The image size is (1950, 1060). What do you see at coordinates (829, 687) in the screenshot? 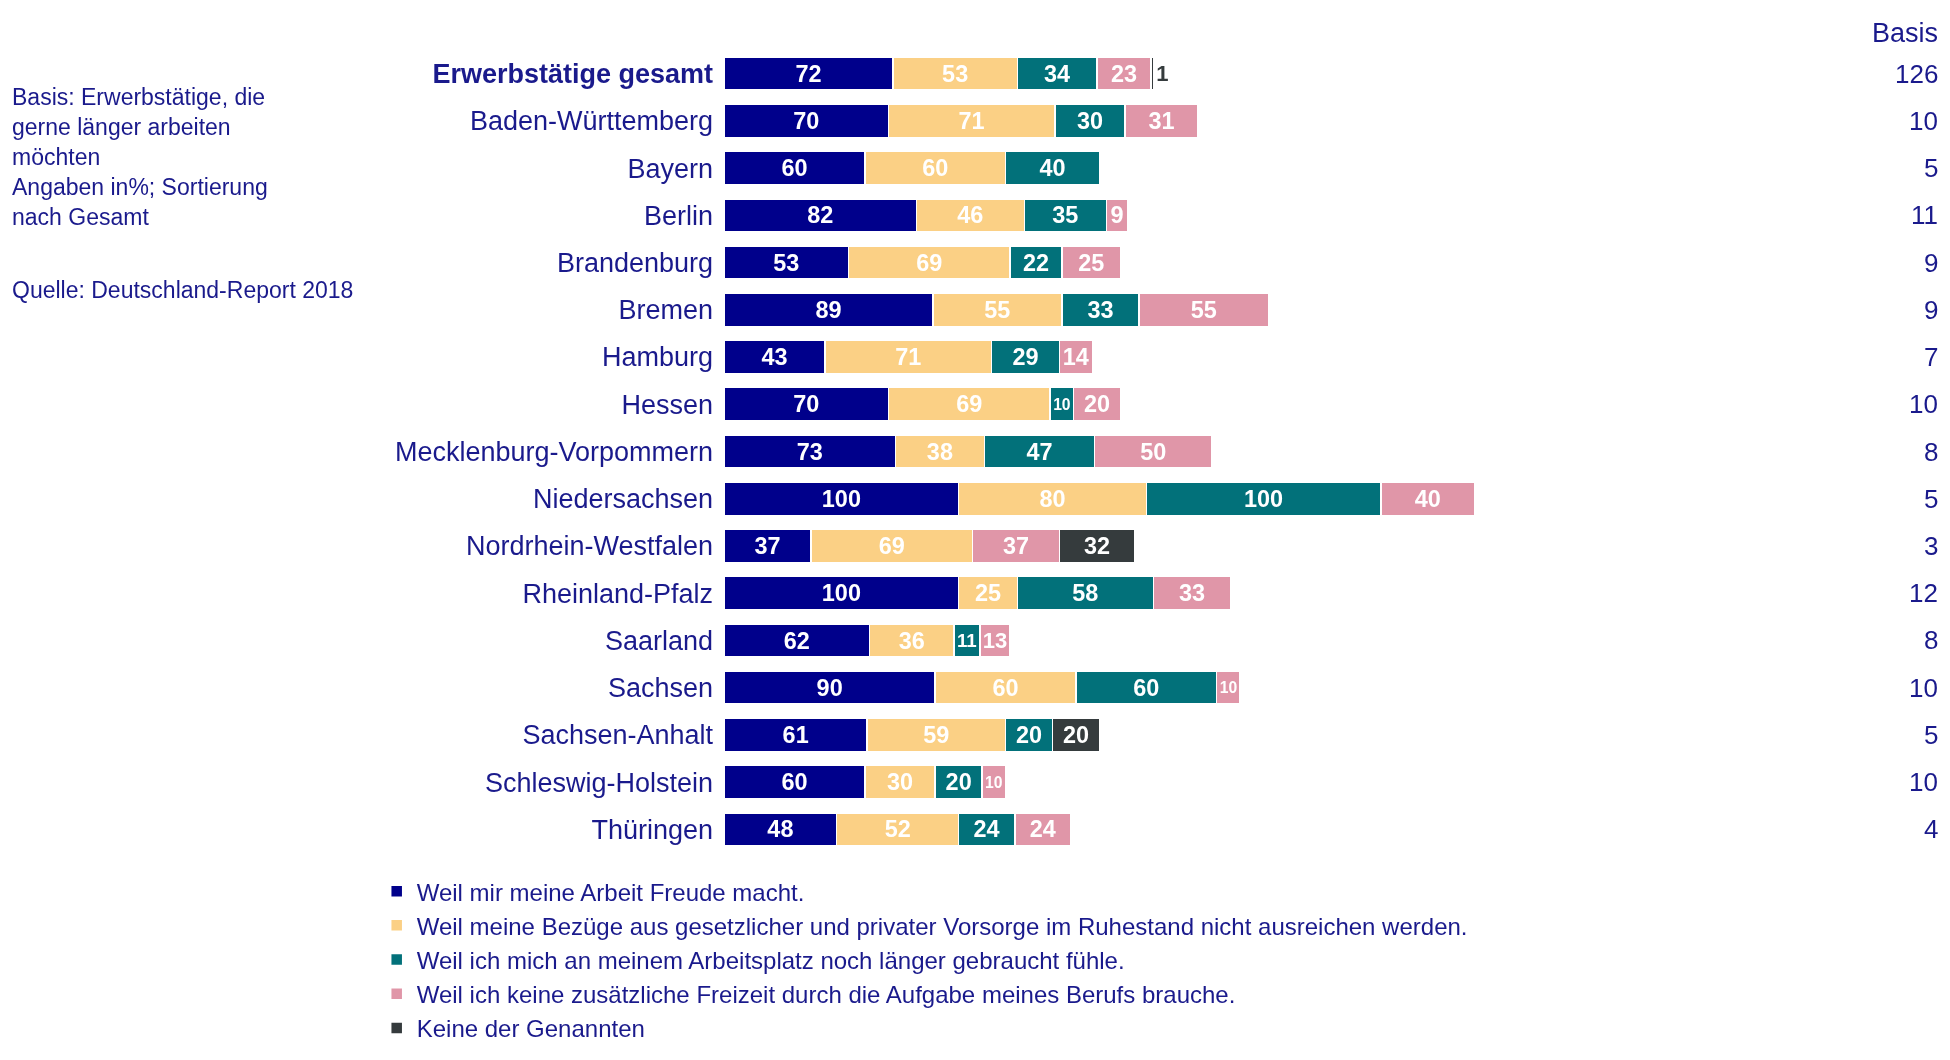
I see `data-label: 90` at bounding box center [829, 687].